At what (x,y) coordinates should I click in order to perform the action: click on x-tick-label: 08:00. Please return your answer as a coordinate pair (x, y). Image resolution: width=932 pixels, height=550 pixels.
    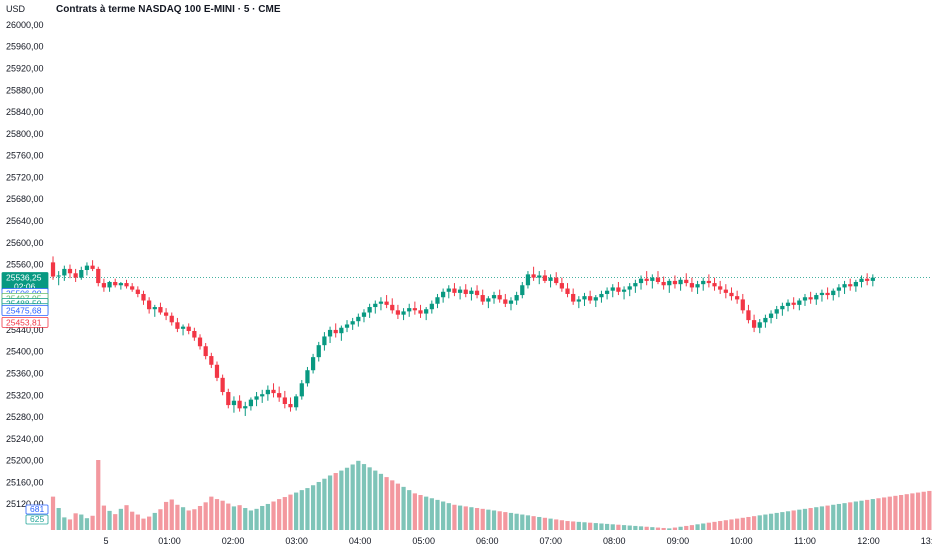
    Looking at the image, I should click on (614, 541).